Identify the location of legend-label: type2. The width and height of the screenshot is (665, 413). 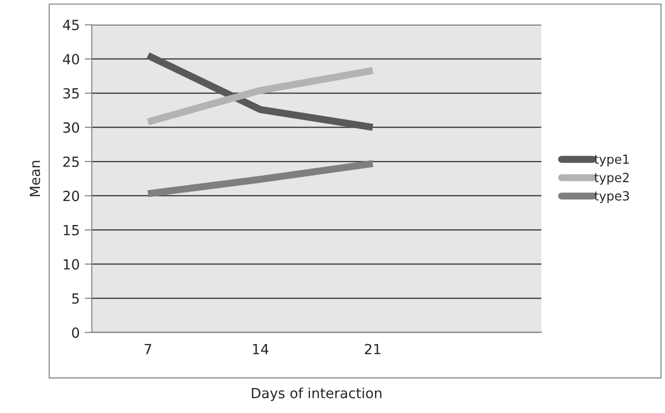
(611, 178).